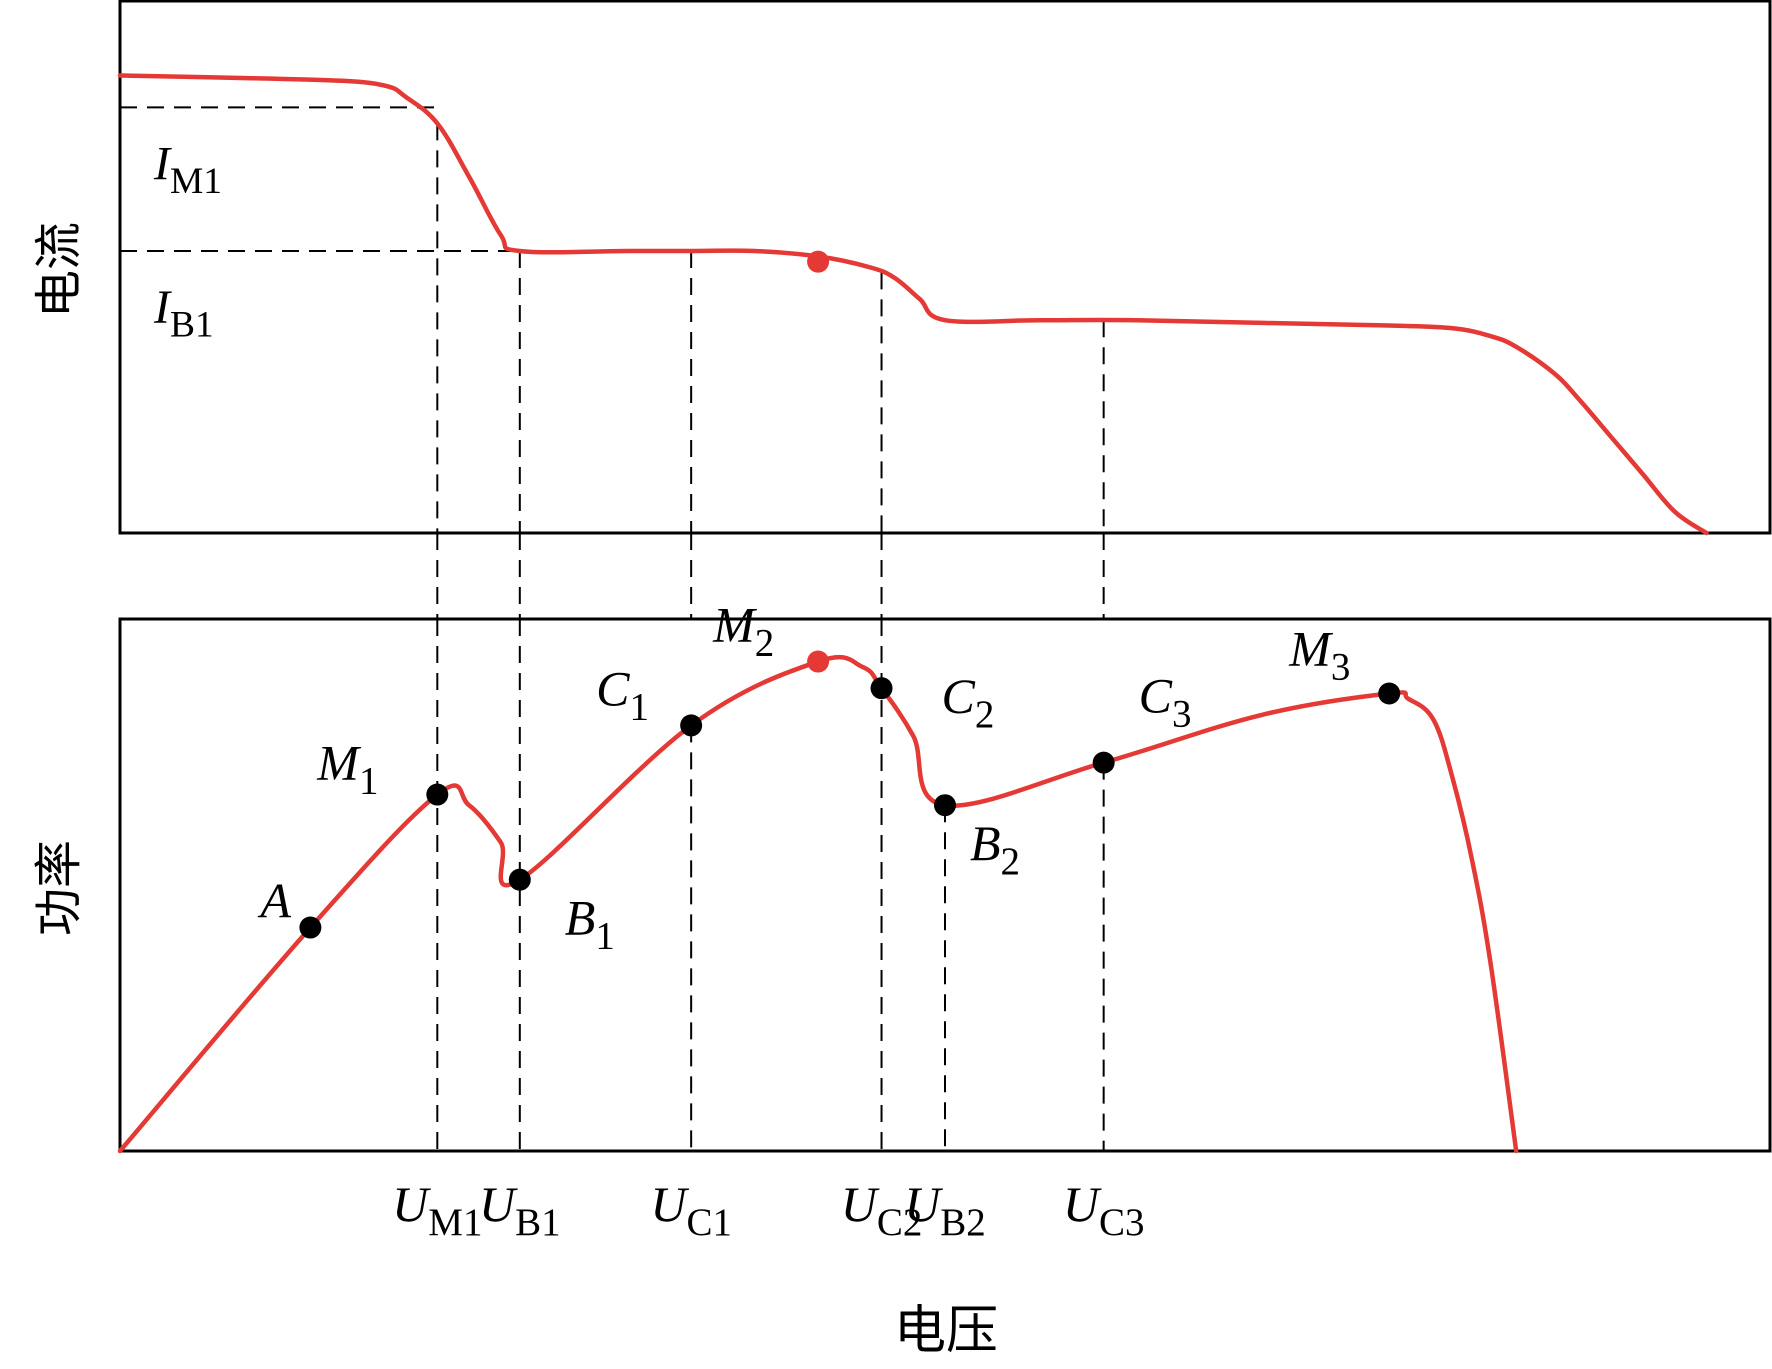  I want to click on point-label-c1: C1, so click(622, 694).